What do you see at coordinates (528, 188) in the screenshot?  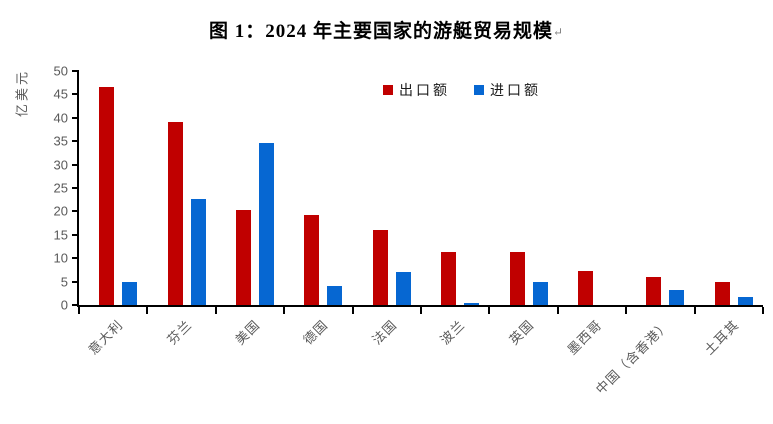 I see `bar-group-英国` at bounding box center [528, 188].